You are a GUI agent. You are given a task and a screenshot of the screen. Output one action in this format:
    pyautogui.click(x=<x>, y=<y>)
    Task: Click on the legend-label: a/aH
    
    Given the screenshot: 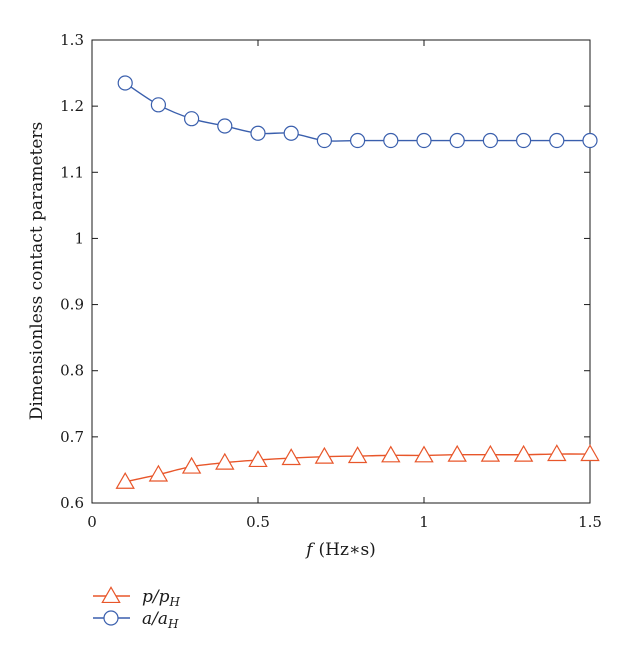 What is the action you would take?
    pyautogui.click(x=160, y=620)
    